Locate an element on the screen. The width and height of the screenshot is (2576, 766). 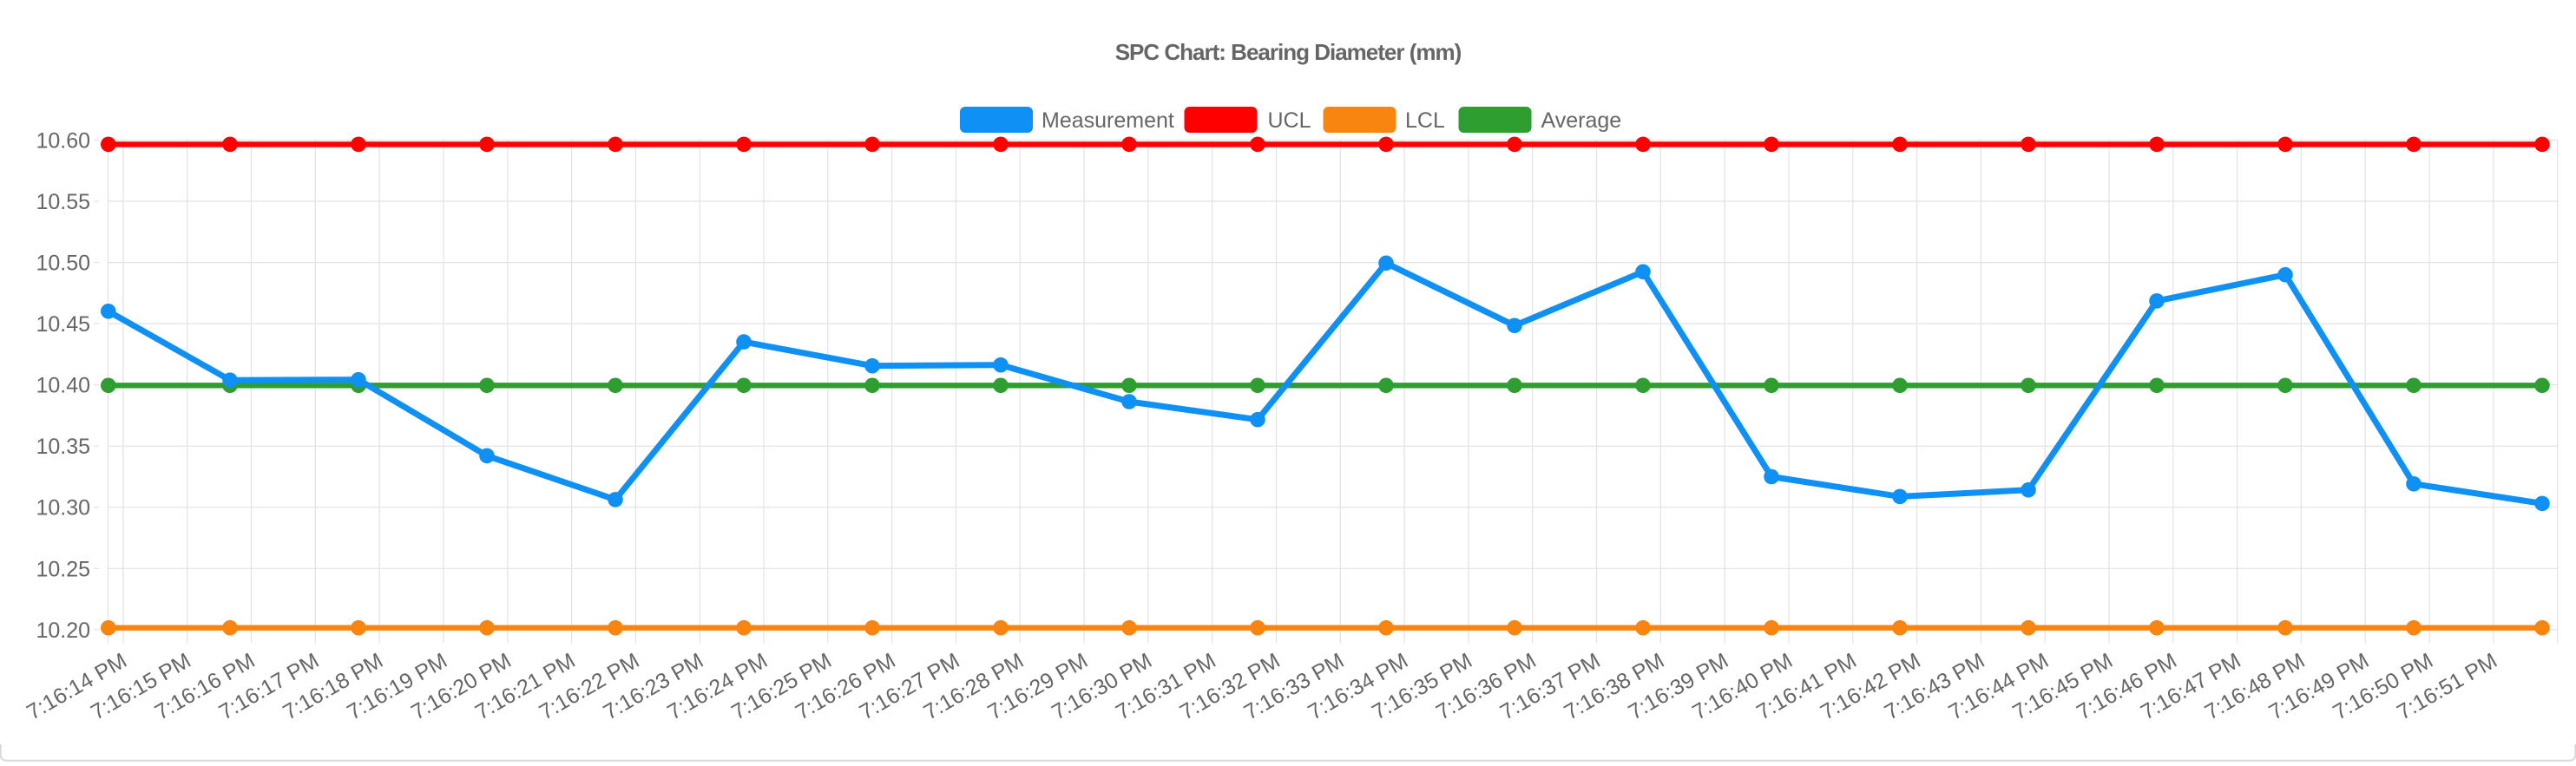
svg-text: 10.30 is located at coordinates (63, 508).